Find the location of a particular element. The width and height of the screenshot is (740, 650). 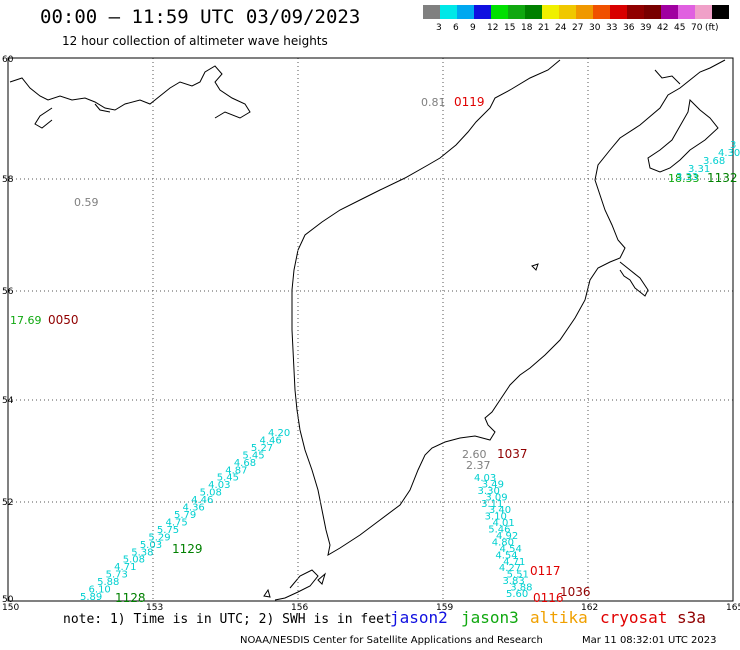

small-island is located at coordinates (535, 267).